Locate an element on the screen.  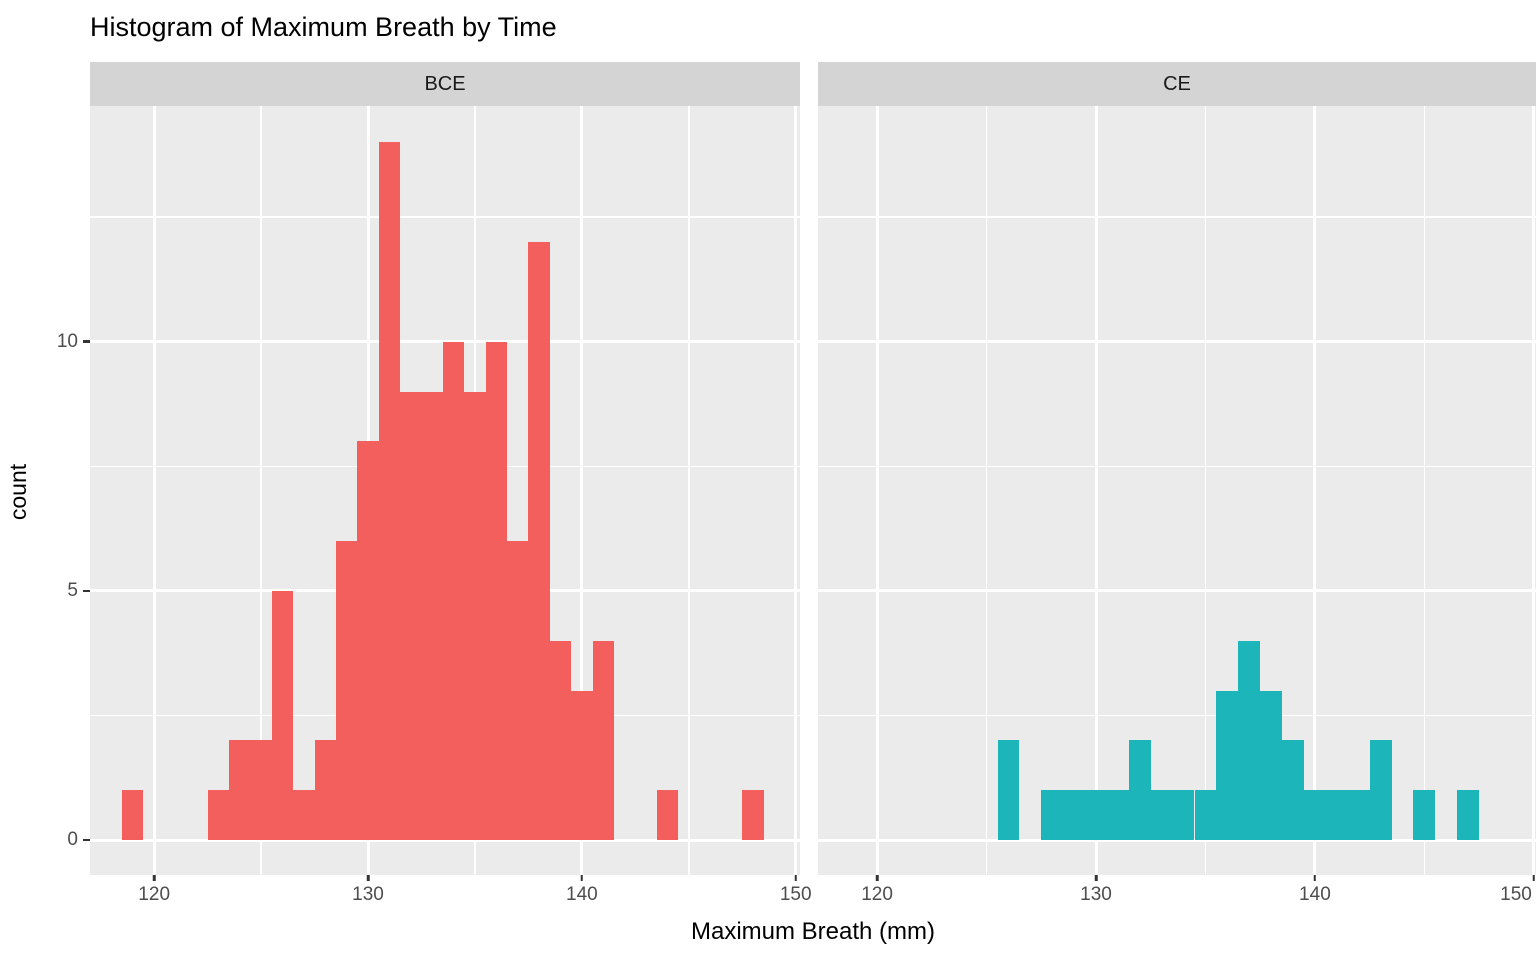
facet-strip-bce: BCE is located at coordinates (445, 84).